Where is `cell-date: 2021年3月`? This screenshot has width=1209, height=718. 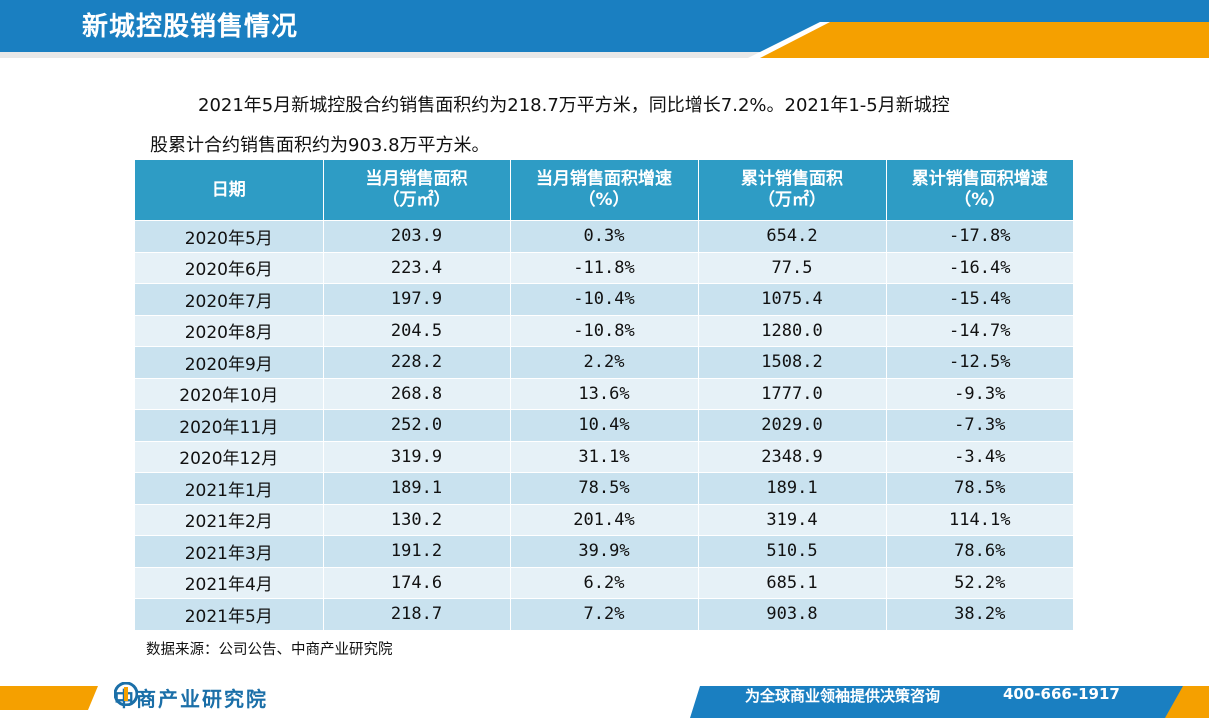 cell-date: 2021年3月 is located at coordinates (229, 551).